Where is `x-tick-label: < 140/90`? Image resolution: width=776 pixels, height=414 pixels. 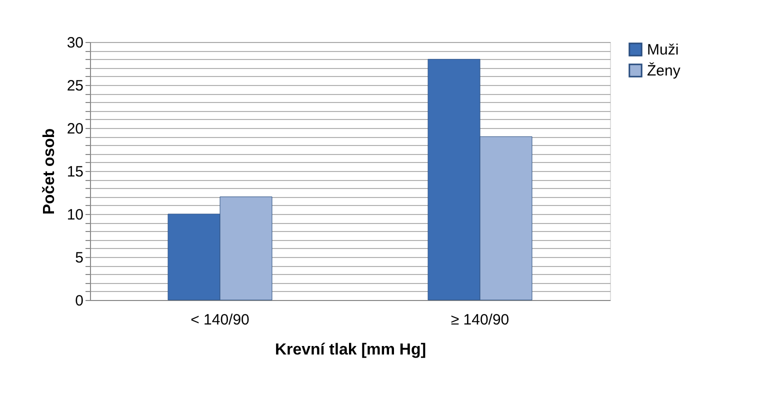
x-tick-label: < 140/90 is located at coordinates (220, 320).